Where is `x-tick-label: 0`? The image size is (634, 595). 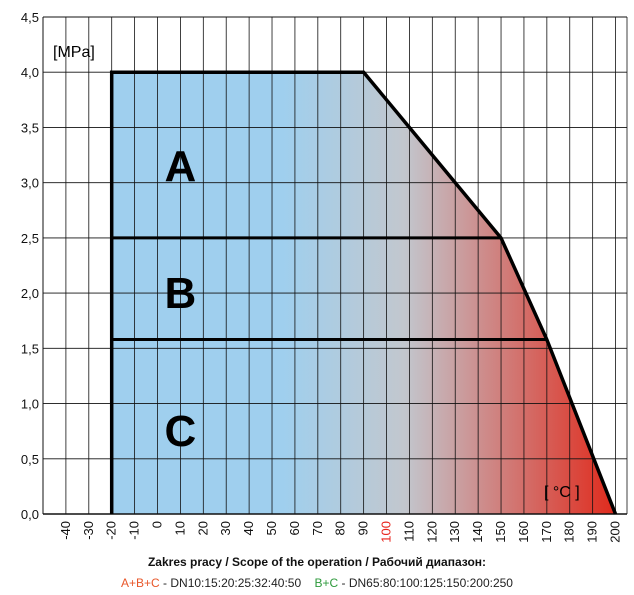 x-tick-label: 0 is located at coordinates (157, 524).